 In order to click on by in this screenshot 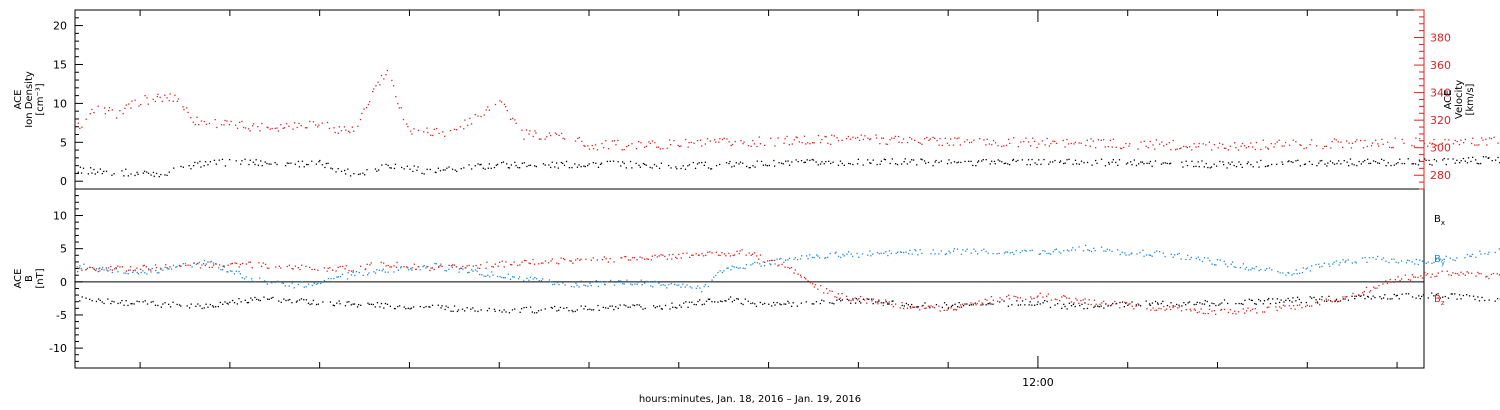, I will do `click(788, 268)`.